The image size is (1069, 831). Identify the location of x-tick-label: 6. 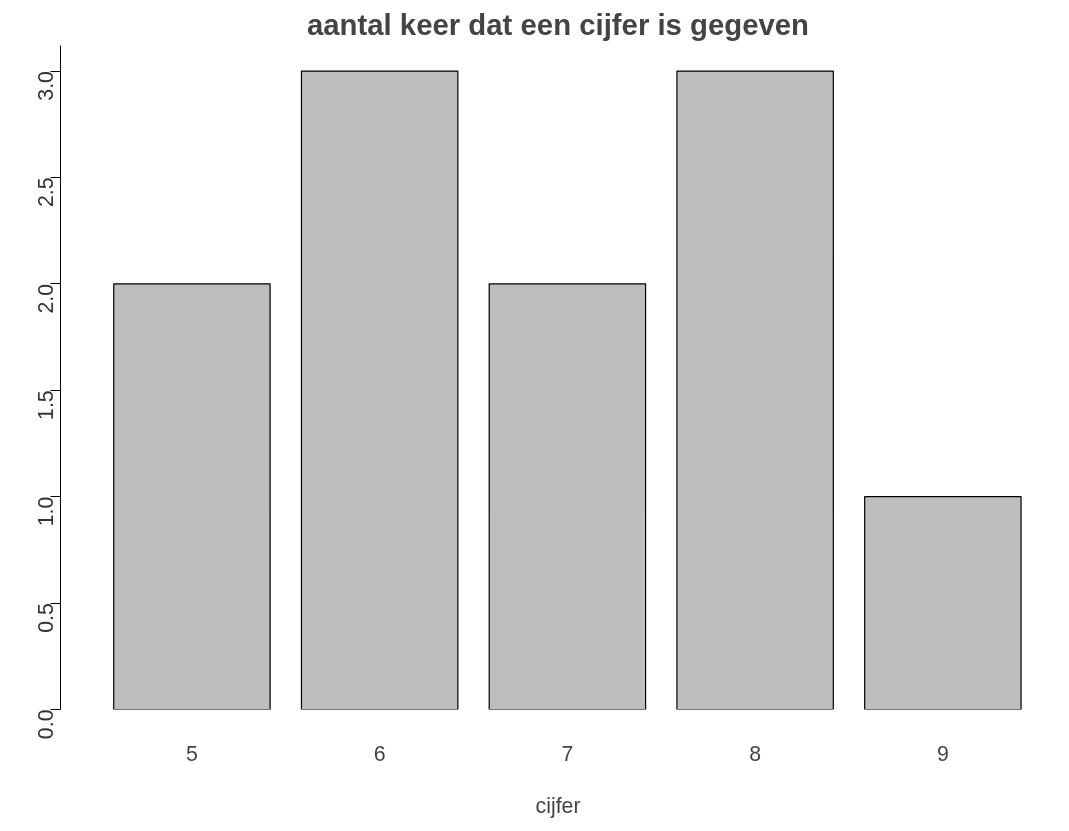
(379, 753).